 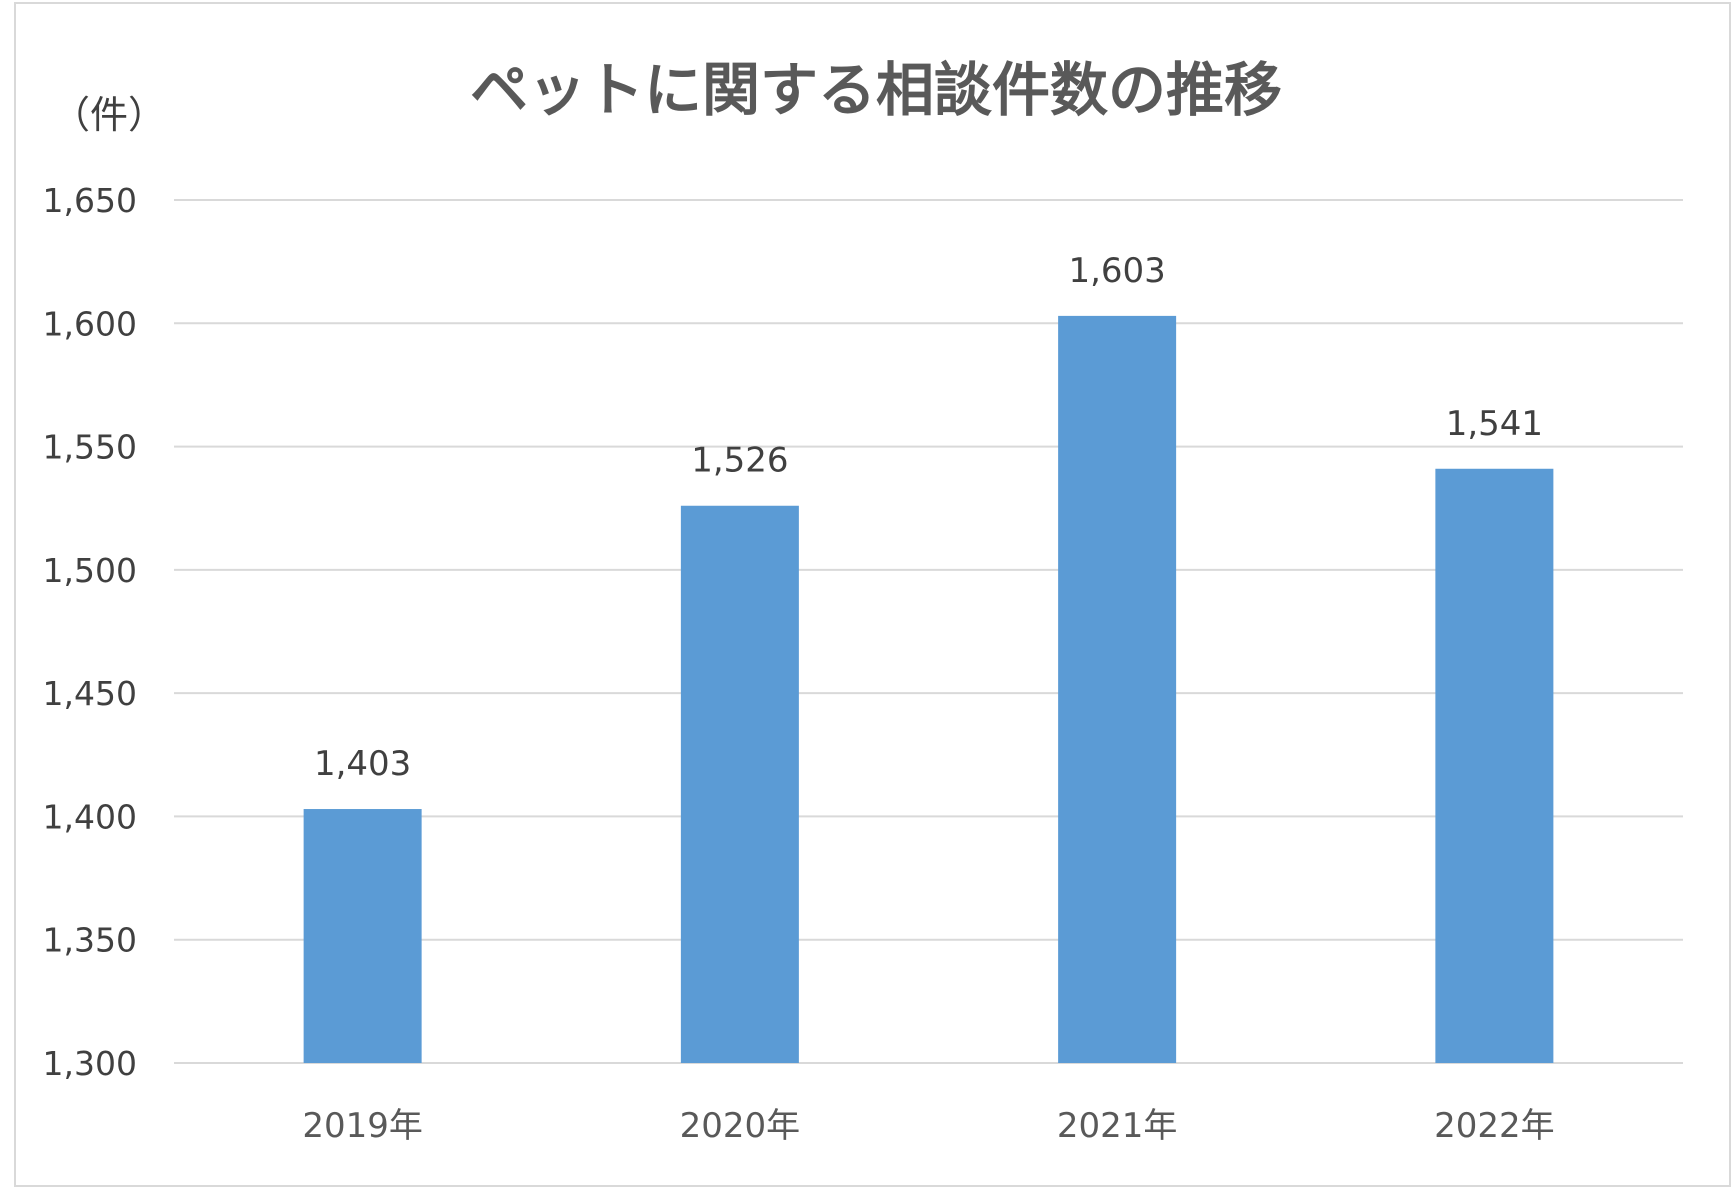 I want to click on x-tick-label: 2022年, so click(x=1494, y=1126).